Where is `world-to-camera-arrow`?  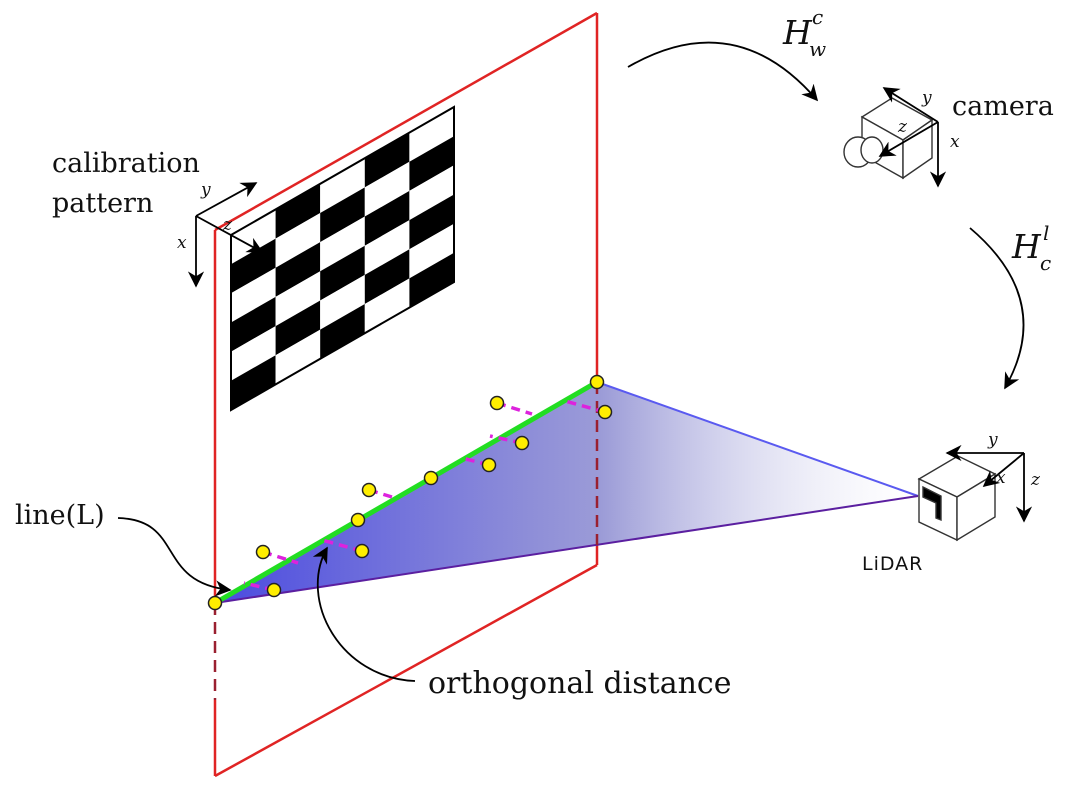
world-to-camera-arrow is located at coordinates (723, 71).